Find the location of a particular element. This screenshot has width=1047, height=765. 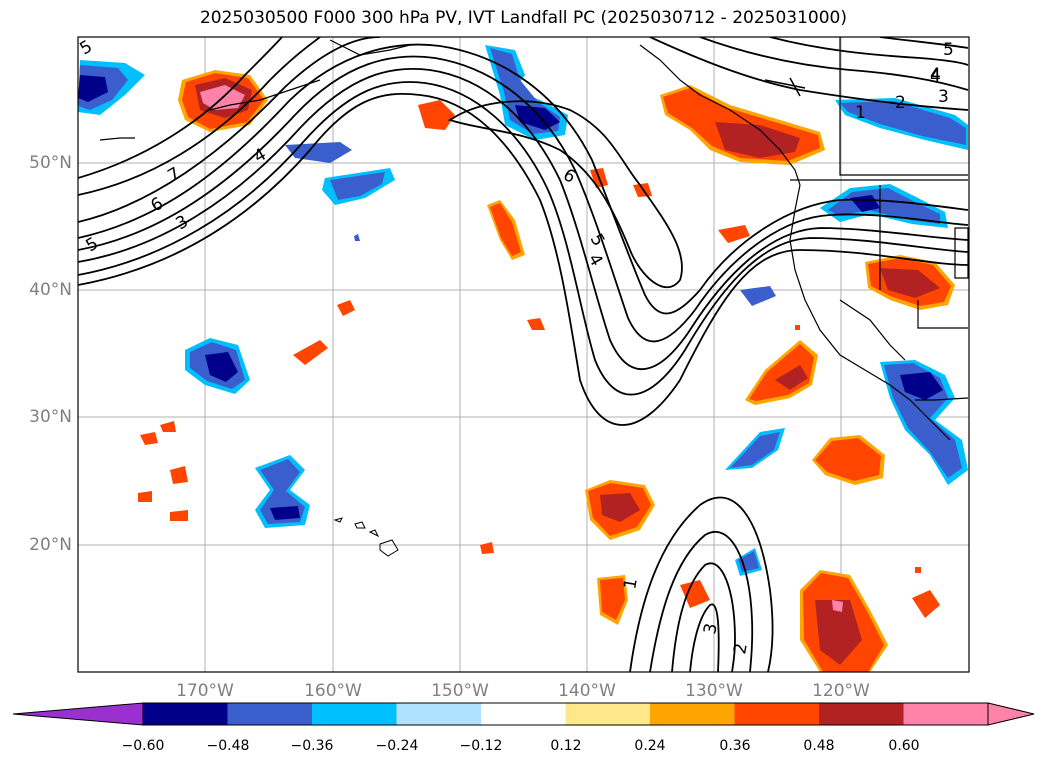

lat-label: 50°N is located at coordinates (50, 163).